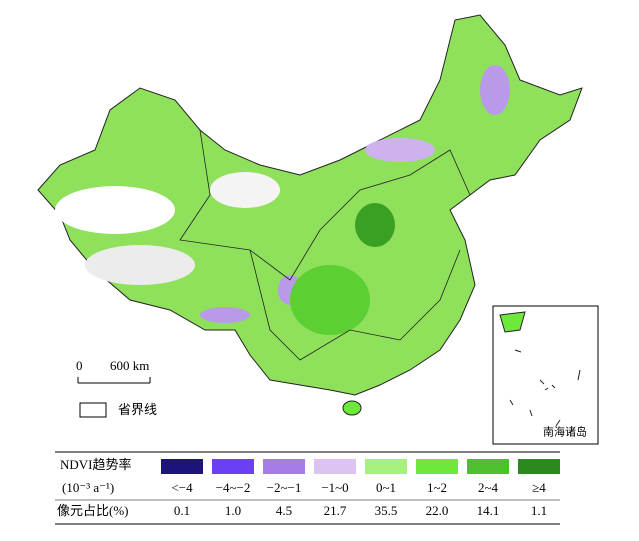 This screenshot has width=639, height=541. I want to click on class-label: −4~−2, so click(233, 487).